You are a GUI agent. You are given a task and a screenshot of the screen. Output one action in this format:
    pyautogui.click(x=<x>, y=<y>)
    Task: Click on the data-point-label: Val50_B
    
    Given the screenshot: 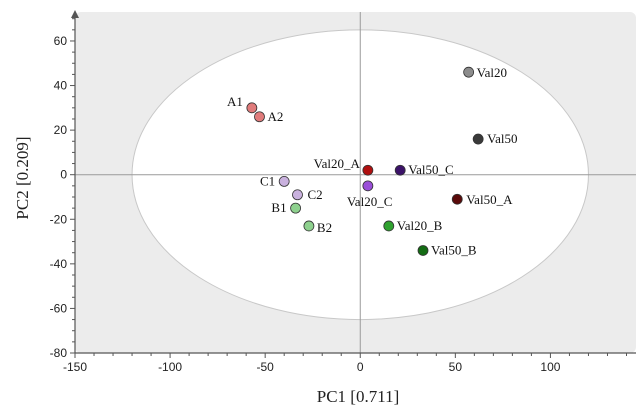 What is the action you would take?
    pyautogui.click(x=454, y=249)
    